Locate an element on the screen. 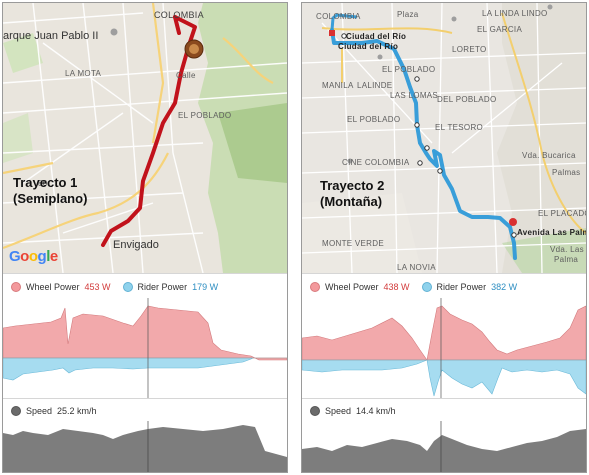  map-label-la-mota: LA MOTA is located at coordinates (83, 73).